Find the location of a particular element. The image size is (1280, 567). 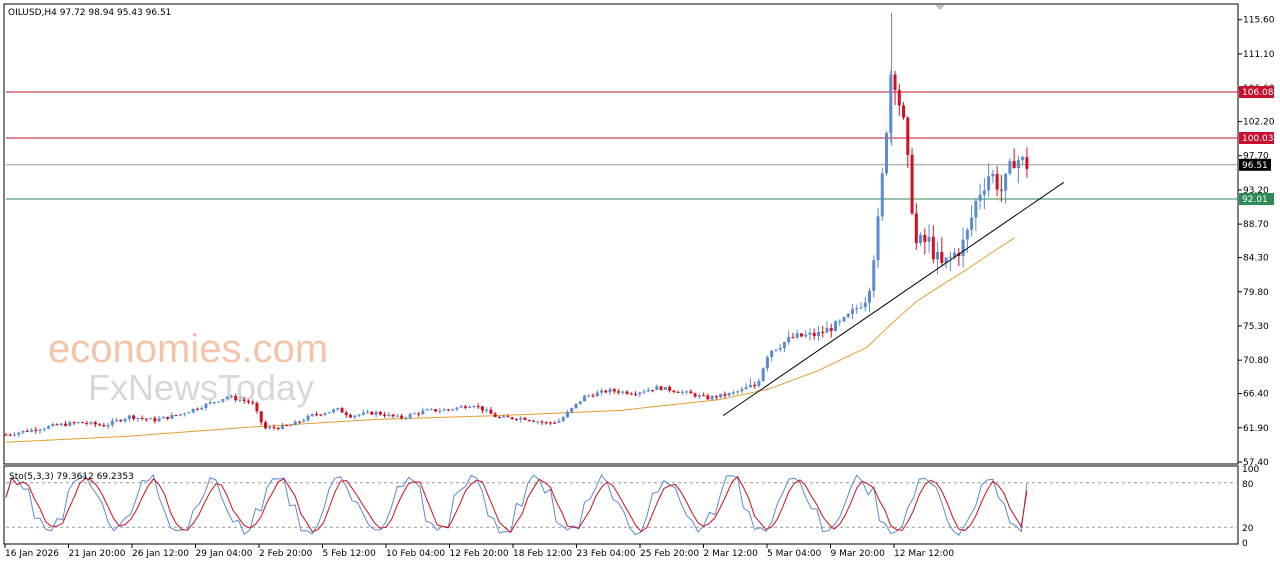

x-tick-label: 18 Feb 12:00 is located at coordinates (542, 554).